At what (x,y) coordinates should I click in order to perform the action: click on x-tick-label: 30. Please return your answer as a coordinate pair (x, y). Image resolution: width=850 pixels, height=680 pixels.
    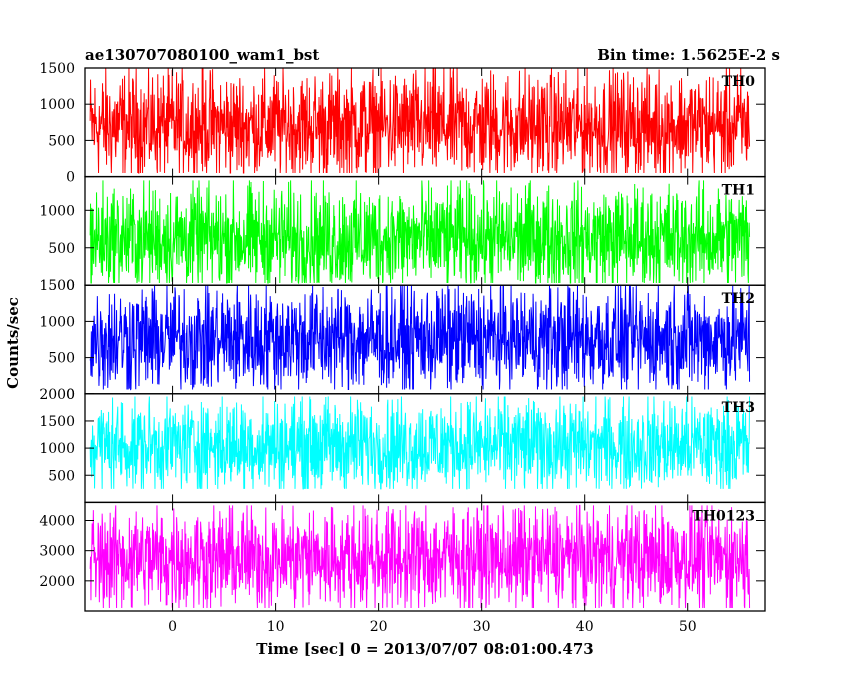
    Looking at the image, I should click on (482, 627).